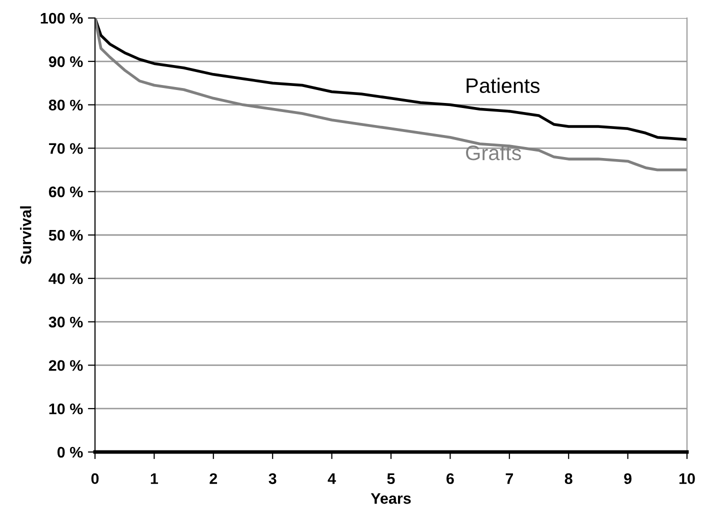 The width and height of the screenshot is (702, 523). Describe the element at coordinates (272, 478) in the screenshot. I see `x-tick-label: 3` at that location.